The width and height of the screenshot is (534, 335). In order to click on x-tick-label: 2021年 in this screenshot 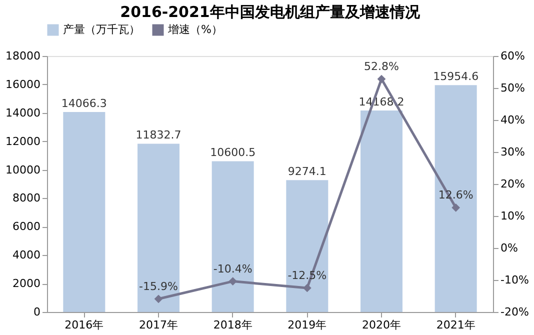, I will do `click(456, 325)`.